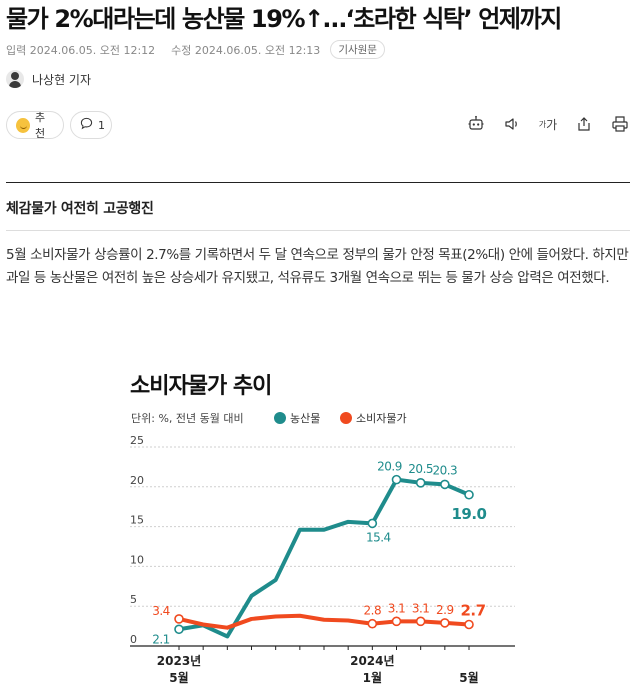  Describe the element at coordinates (420, 469) in the screenshot. I see `data-label: 20.5` at that location.